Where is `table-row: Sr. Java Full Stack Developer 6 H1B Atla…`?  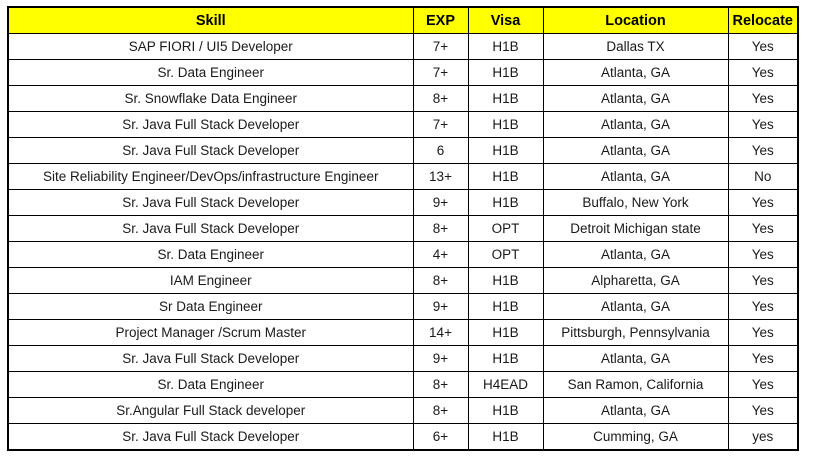
table-row: Sr. Java Full Stack Developer 6 H1B Atla… is located at coordinates (403, 150).